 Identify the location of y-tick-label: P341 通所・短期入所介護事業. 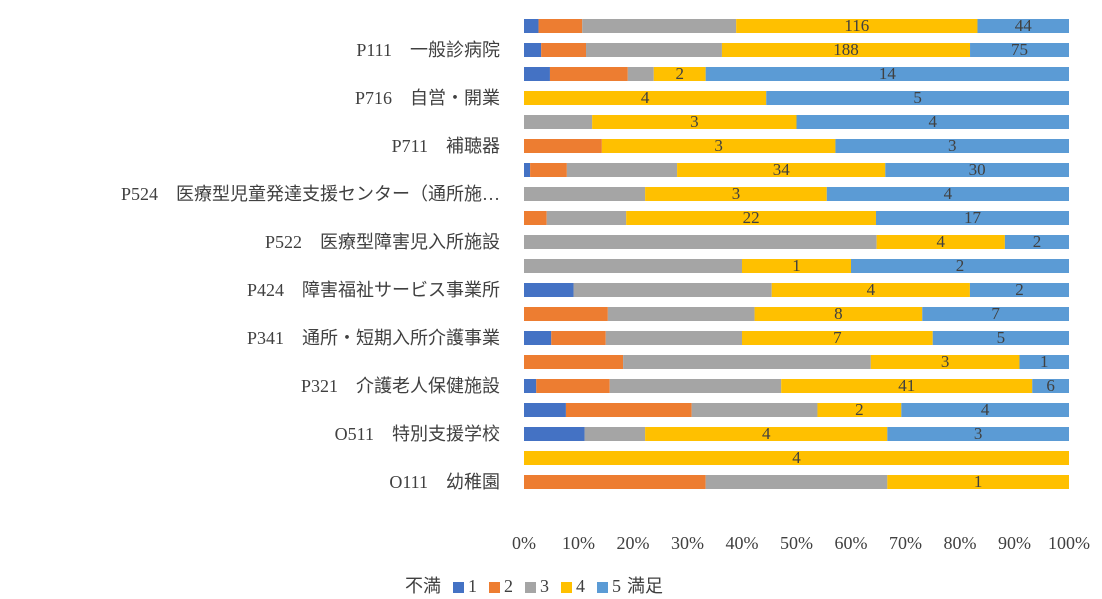
(373, 338).